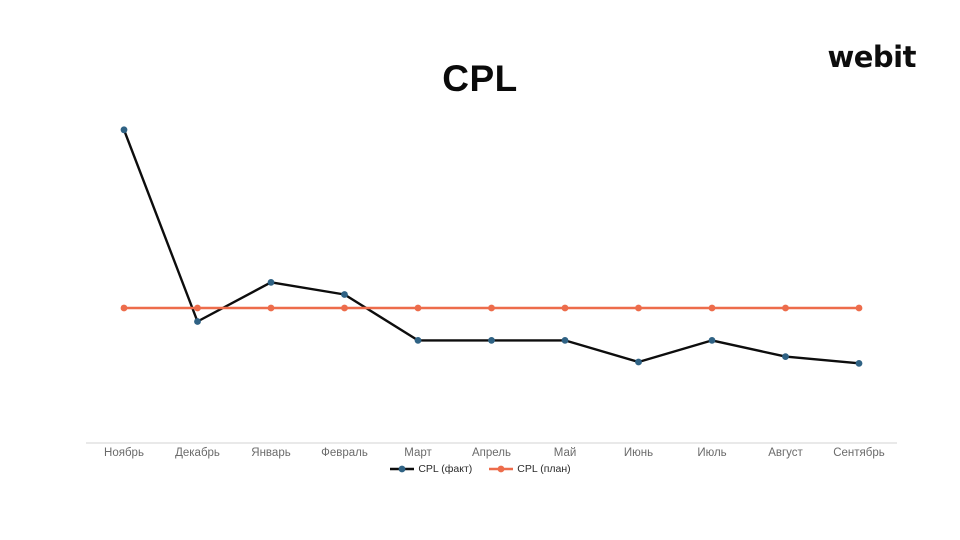 The height and width of the screenshot is (540, 960). Describe the element at coordinates (418, 453) in the screenshot. I see `x-axis-label: Март` at that location.